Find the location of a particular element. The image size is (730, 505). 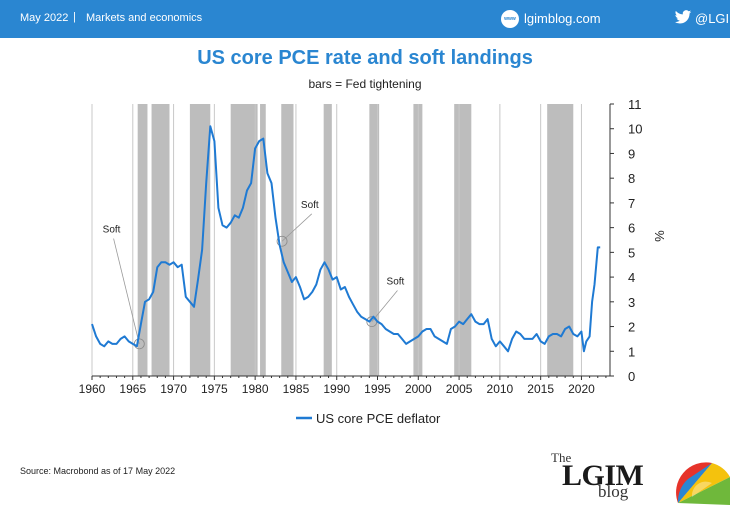

logo-lgim: LGIM is located at coordinates (603, 475).